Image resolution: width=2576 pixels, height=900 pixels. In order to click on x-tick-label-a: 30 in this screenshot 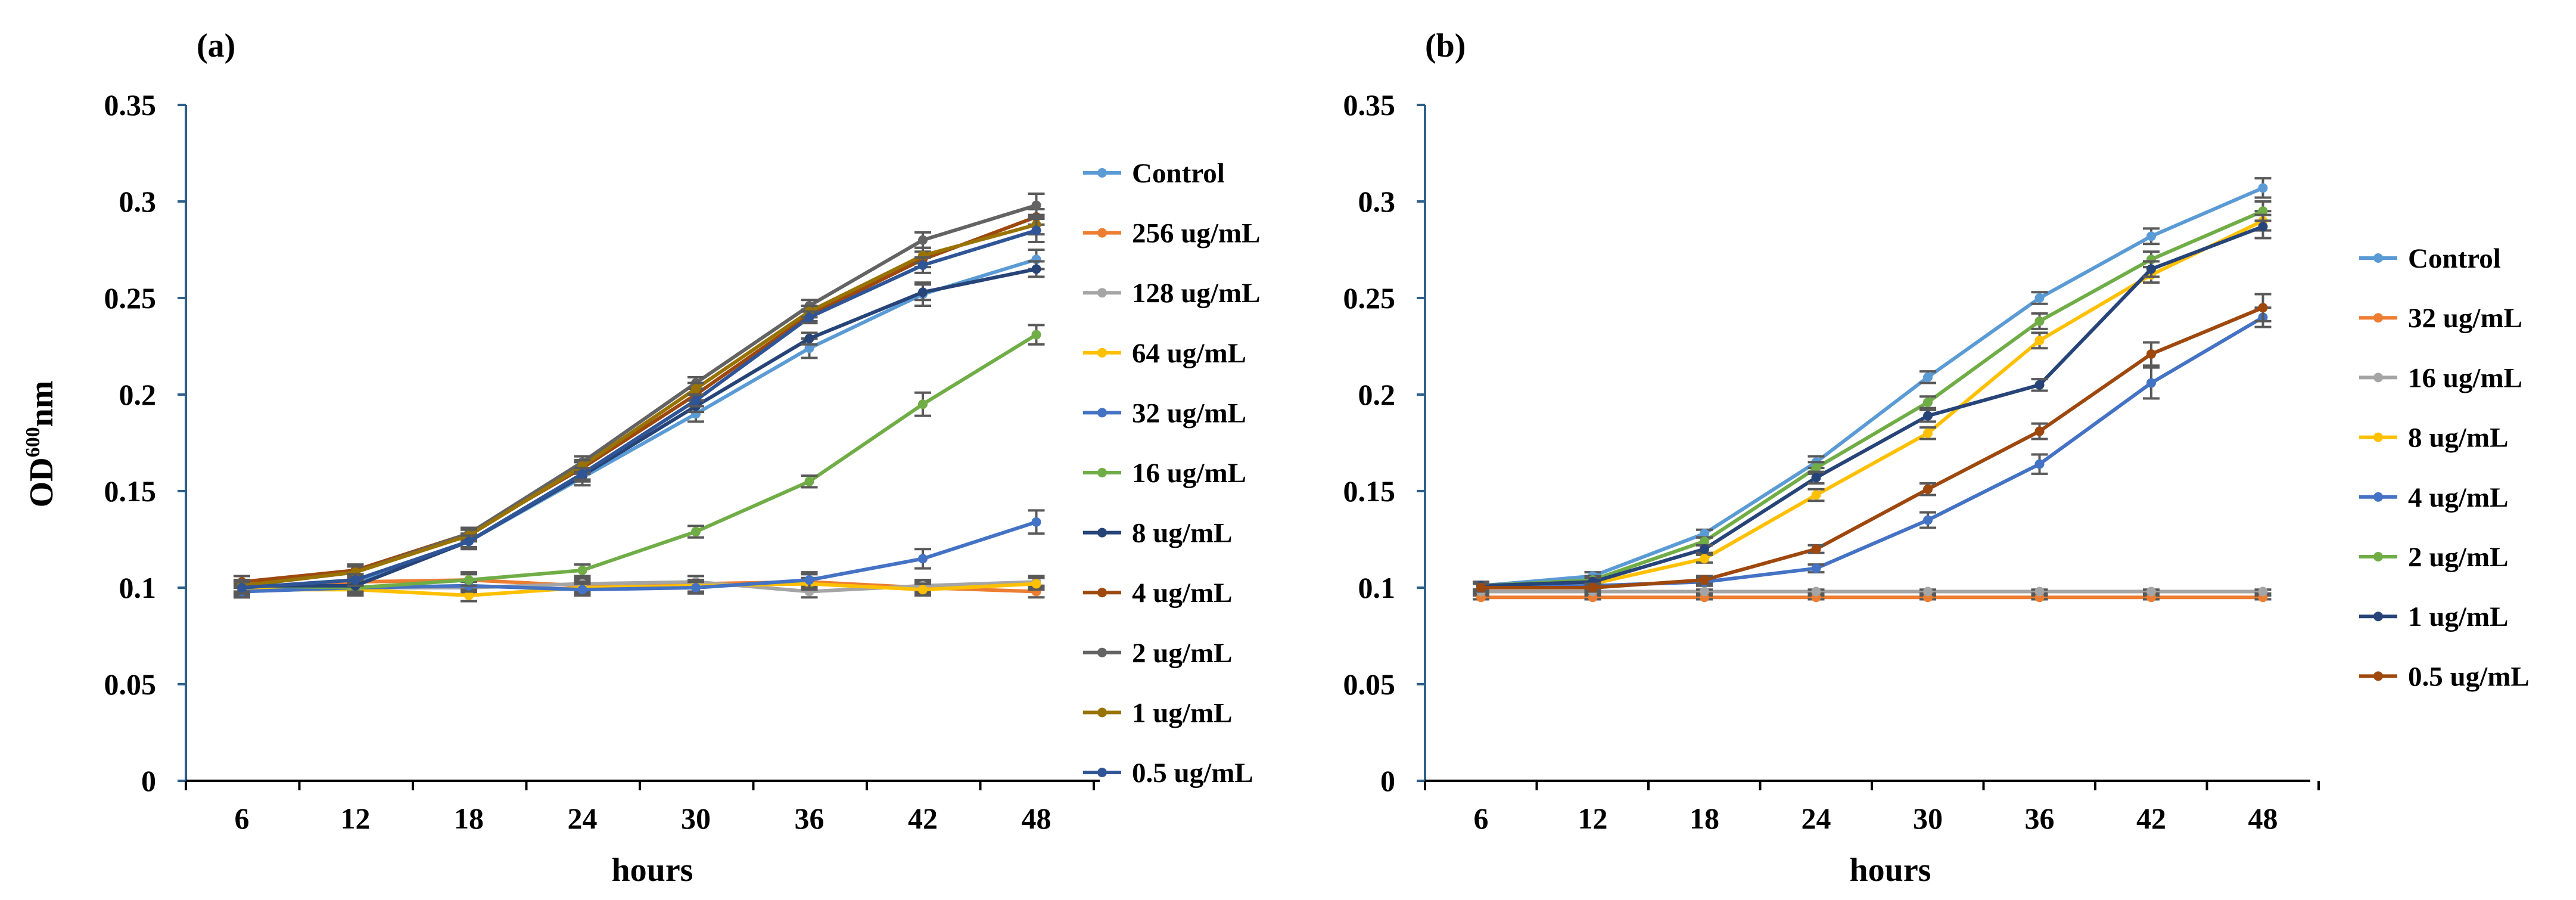, I will do `click(696, 819)`.